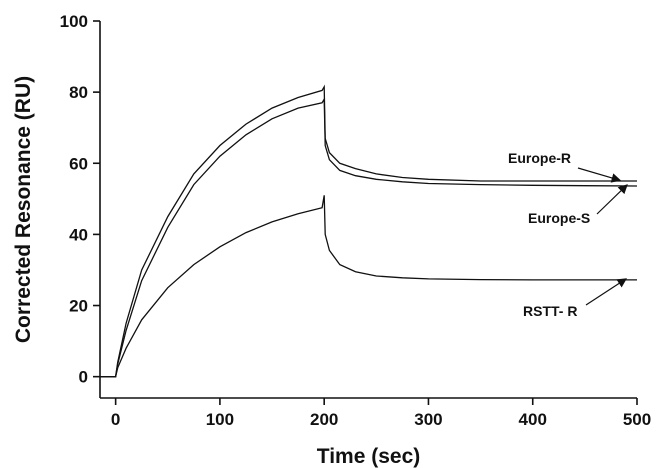  I want to click on x-tick-label: 100, so click(220, 419).